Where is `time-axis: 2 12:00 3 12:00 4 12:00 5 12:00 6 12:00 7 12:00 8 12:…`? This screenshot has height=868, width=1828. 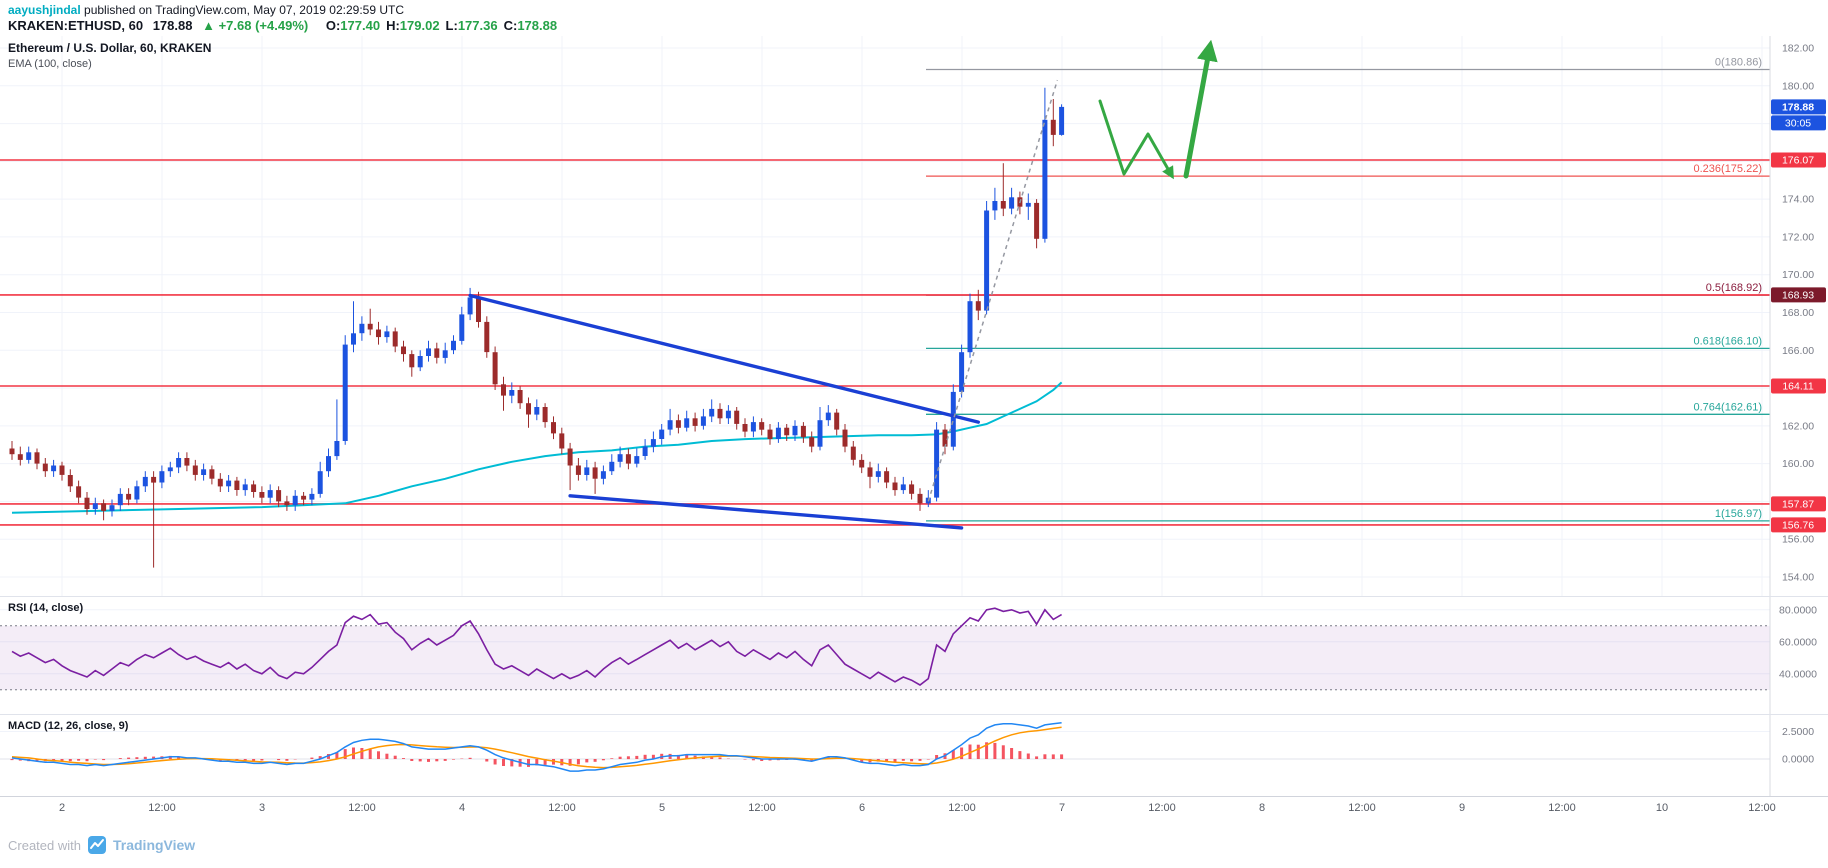
time-axis: 2 12:00 3 12:00 4 12:00 5 12:00 6 12:00 7 12:00 8 12:… is located at coordinates (914, 809).